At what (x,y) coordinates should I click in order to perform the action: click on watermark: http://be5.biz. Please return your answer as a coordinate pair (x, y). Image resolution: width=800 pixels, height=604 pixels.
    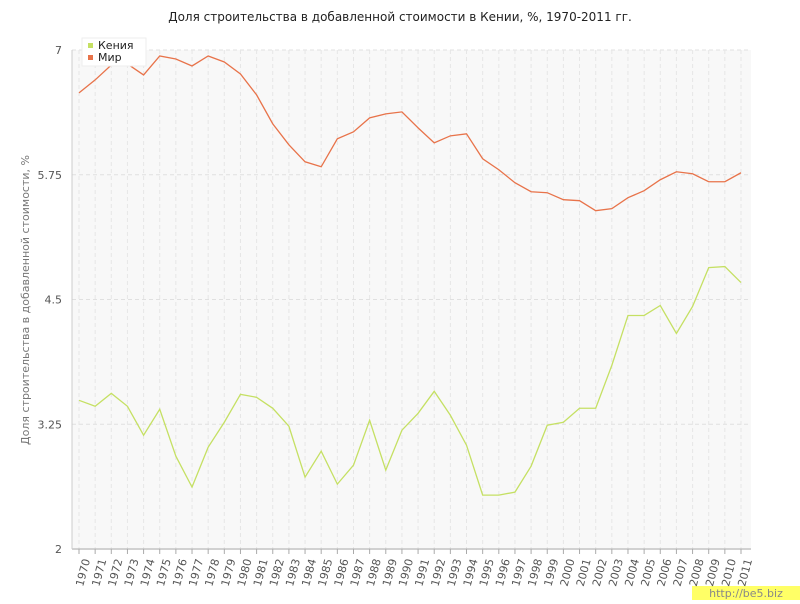
    Looking at the image, I should click on (746, 593).